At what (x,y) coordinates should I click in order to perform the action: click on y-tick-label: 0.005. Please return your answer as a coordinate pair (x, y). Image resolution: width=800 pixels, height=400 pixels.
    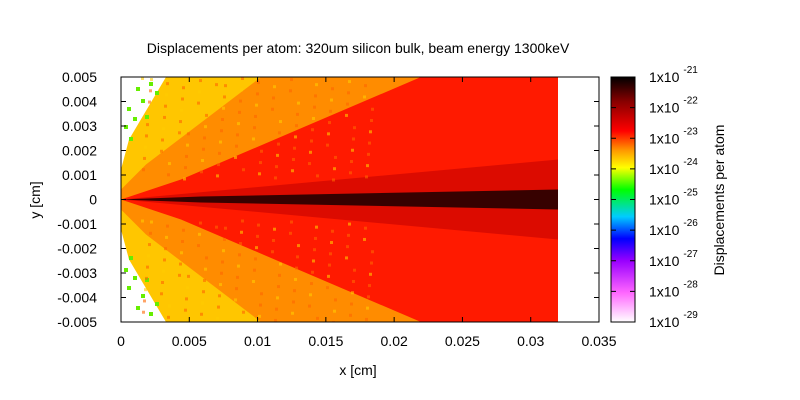
    Looking at the image, I should click on (79, 77).